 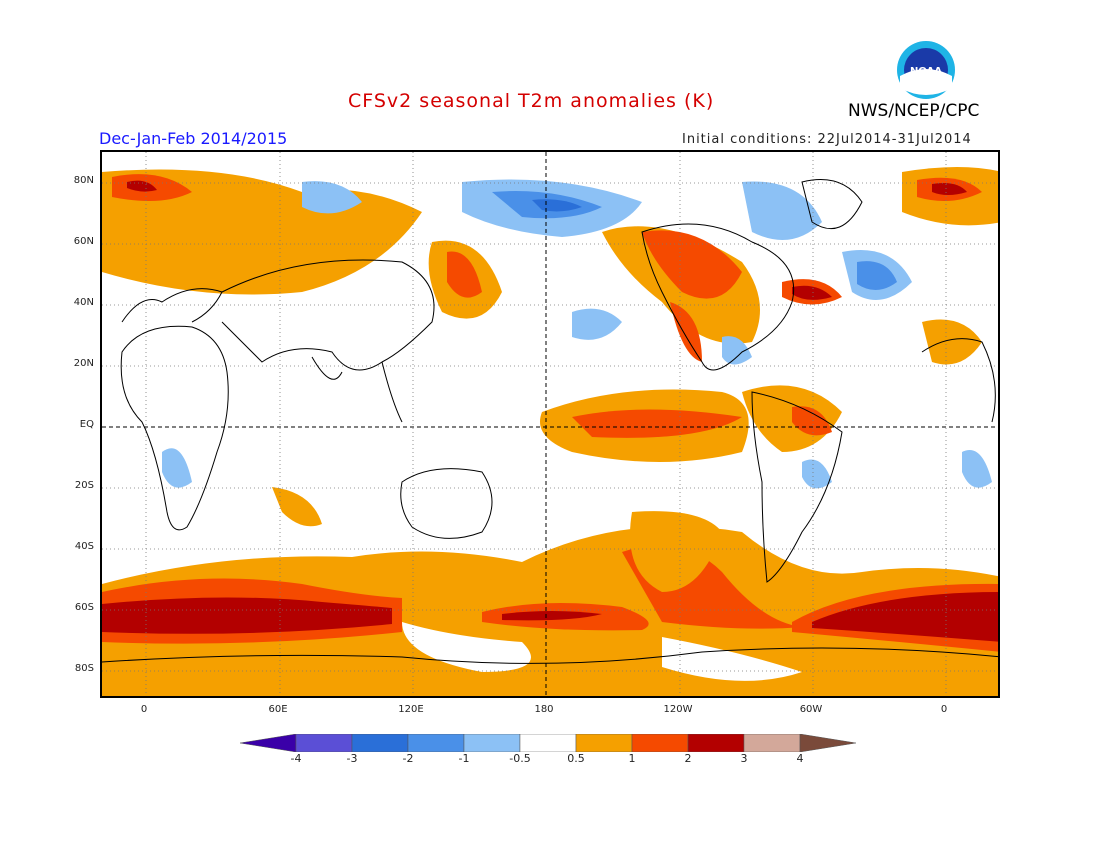 I want to click on lon-label: 180, so click(x=544, y=709).